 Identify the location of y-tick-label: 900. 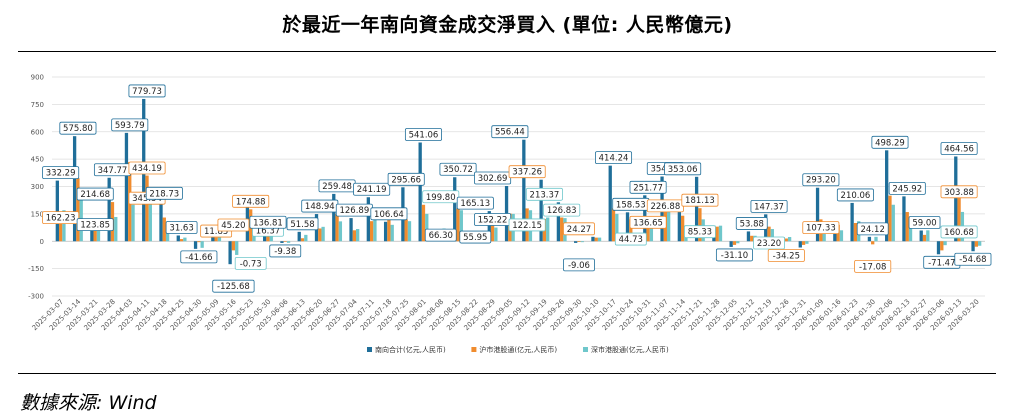
(37, 78).